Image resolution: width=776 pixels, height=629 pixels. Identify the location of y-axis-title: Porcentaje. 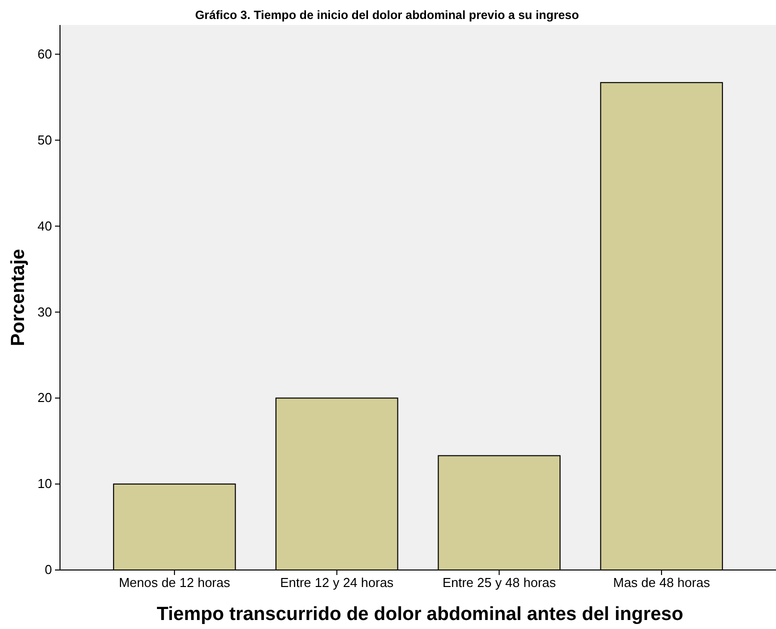
(18, 297).